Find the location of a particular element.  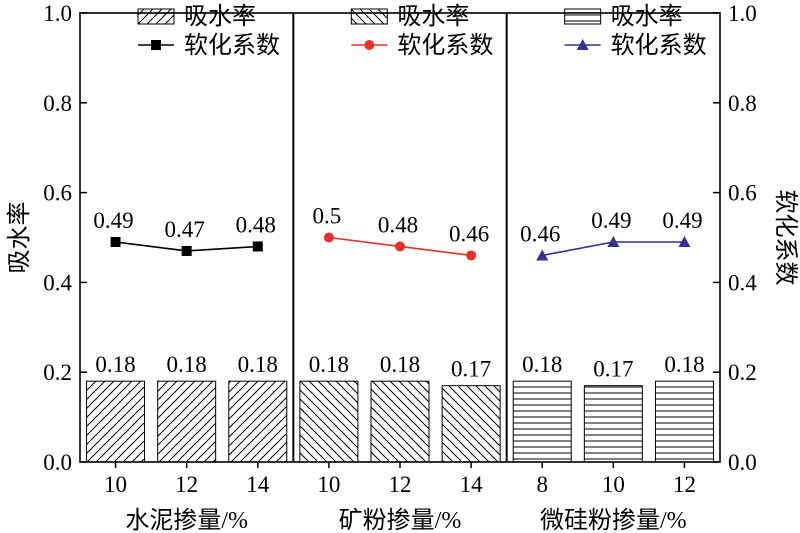

x-axis-label: 矿粉掺量/% is located at coordinates (400, 520).